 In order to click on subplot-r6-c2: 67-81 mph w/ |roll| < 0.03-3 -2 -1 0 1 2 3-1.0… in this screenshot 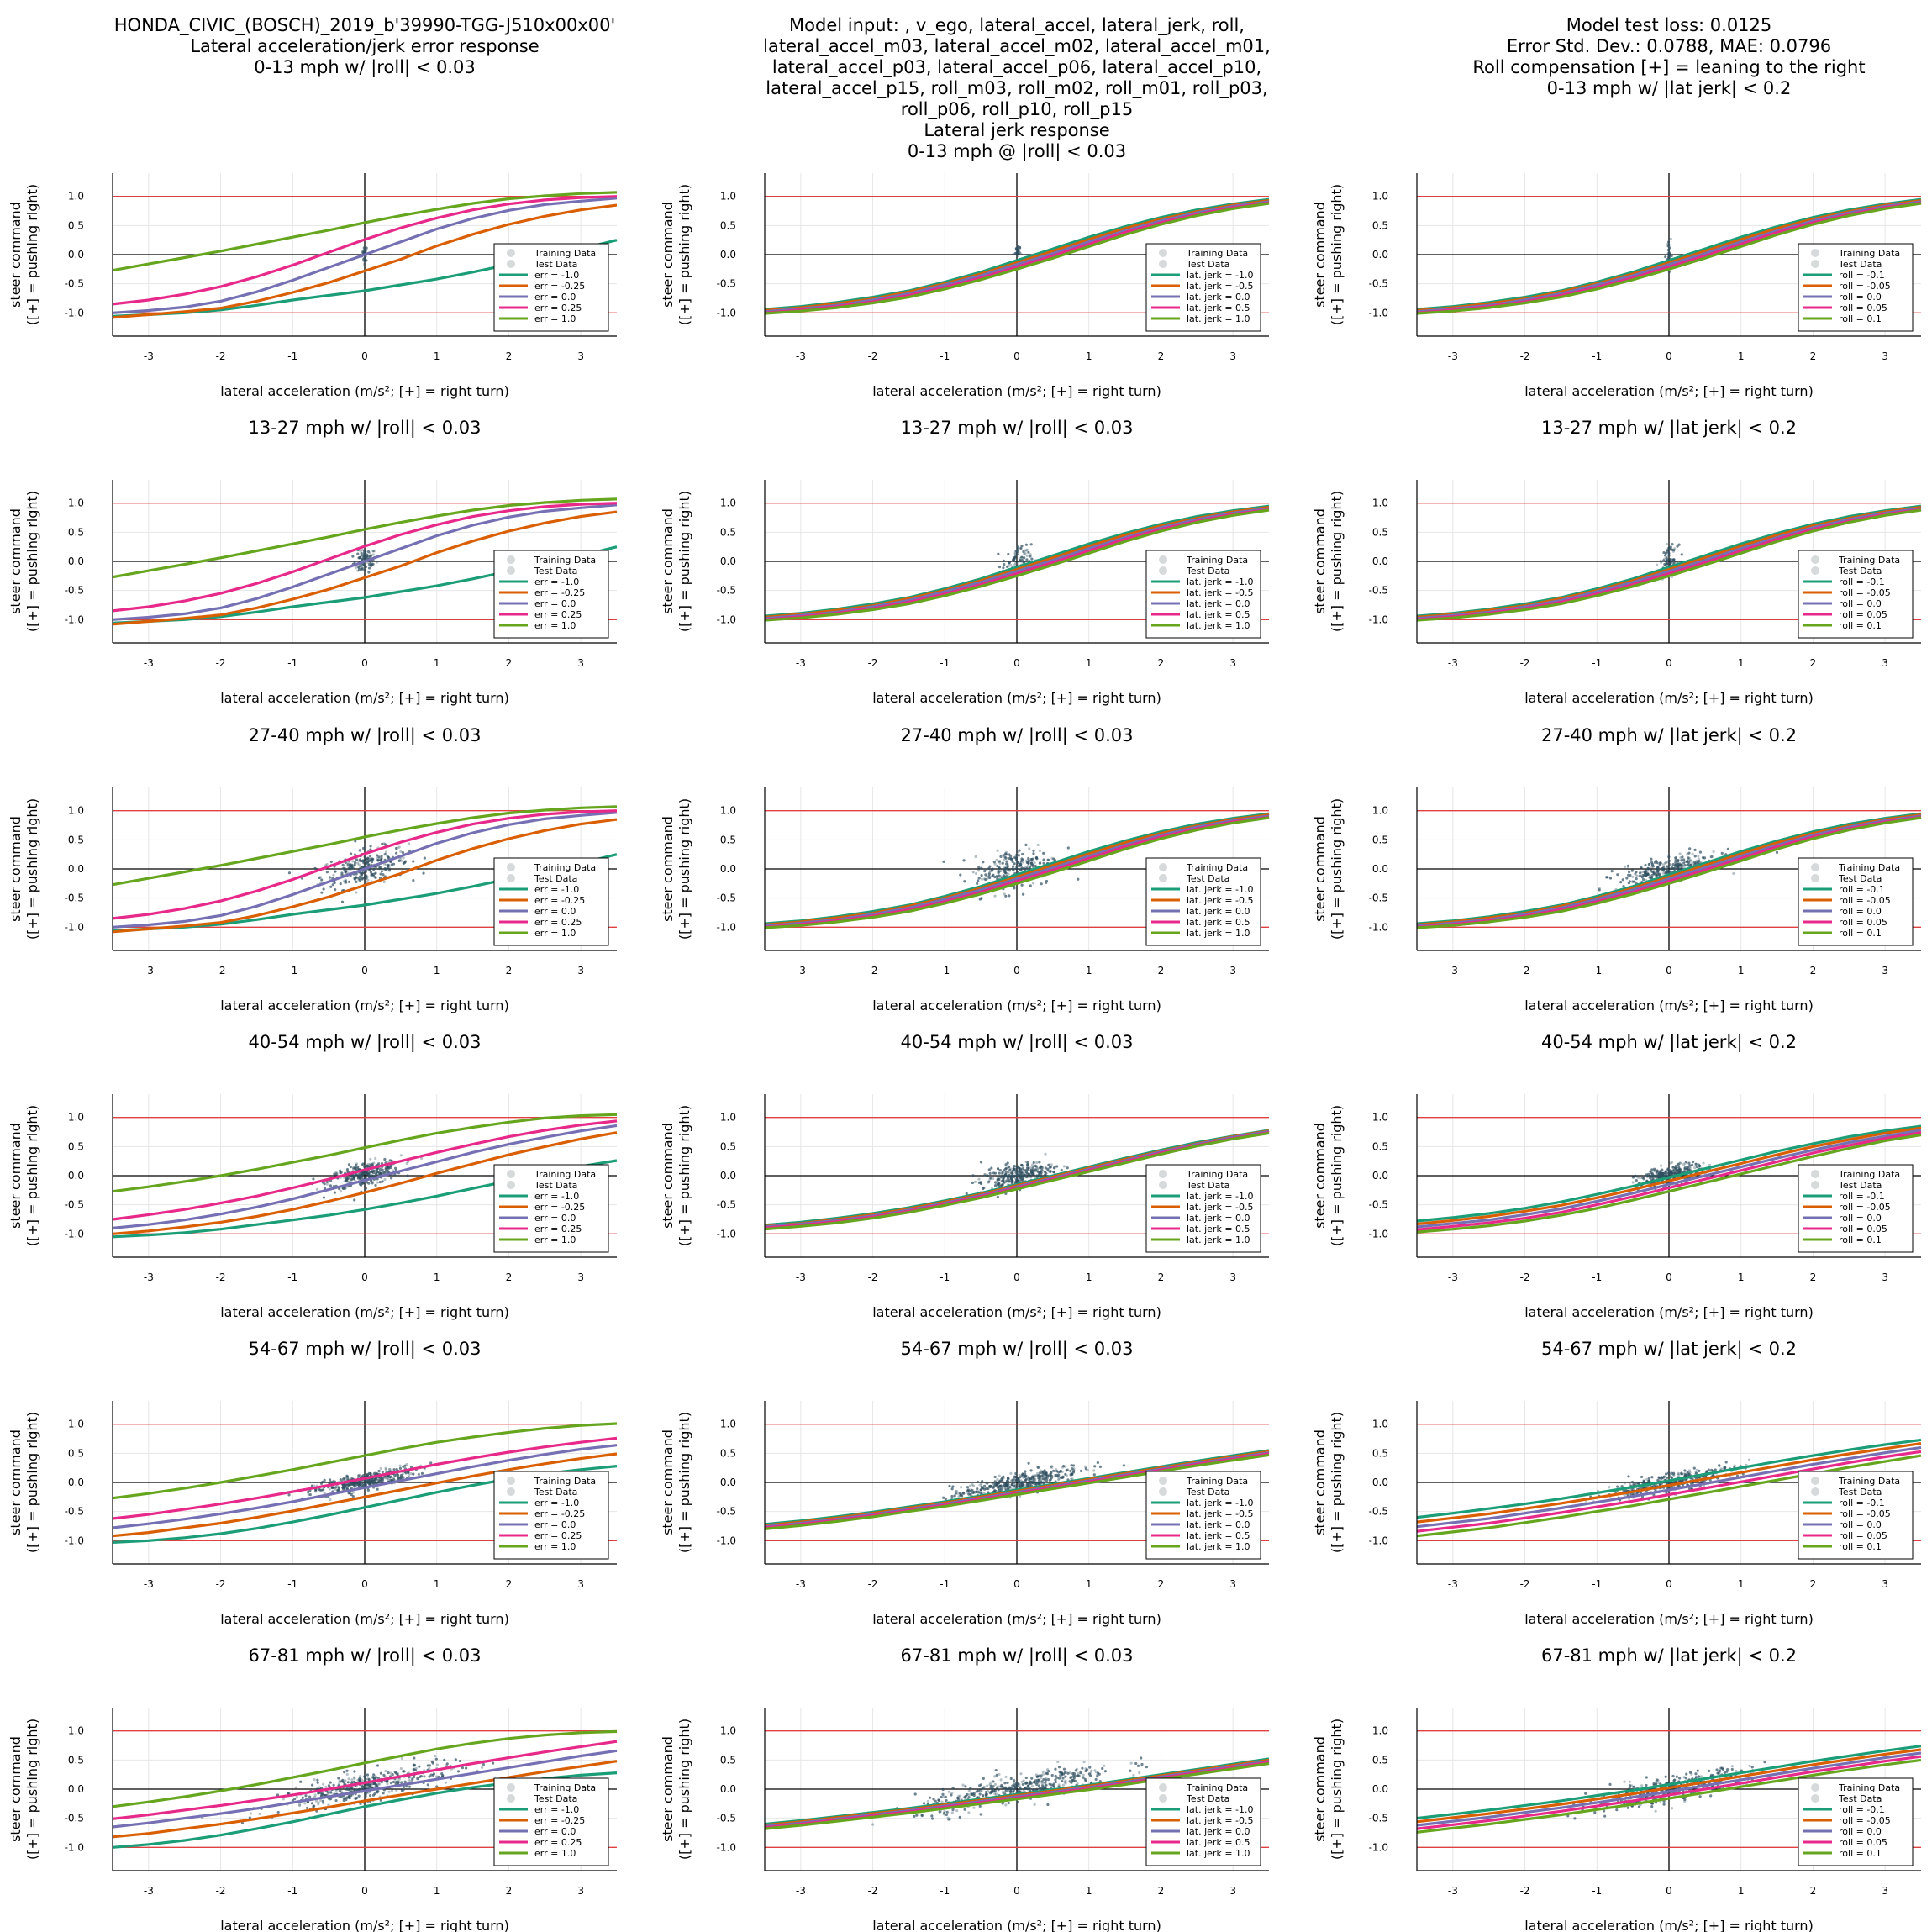, I will do `click(965, 1788)`.